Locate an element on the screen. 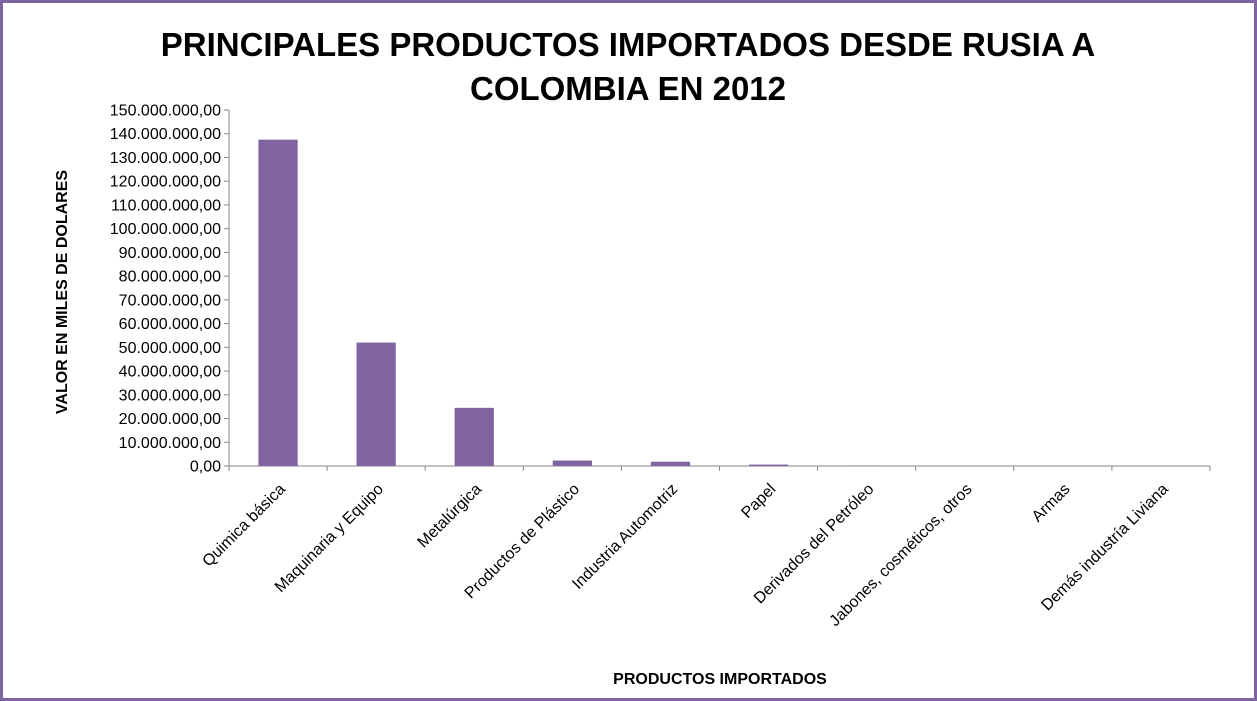  x-category-label: Armas is located at coordinates (1051, 503).